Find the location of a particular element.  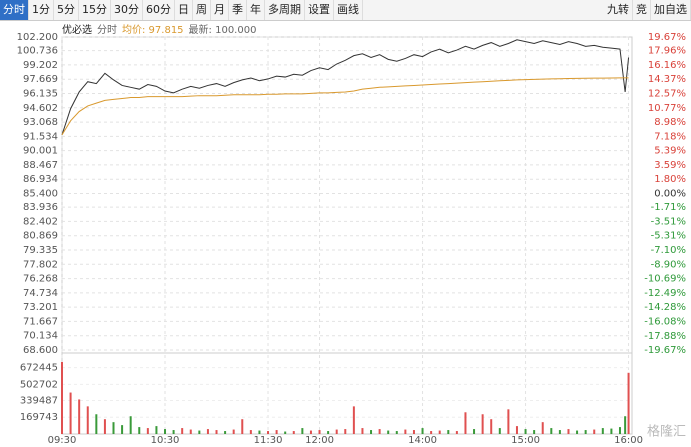

y-tick-label: 90.001 is located at coordinates (40, 151).